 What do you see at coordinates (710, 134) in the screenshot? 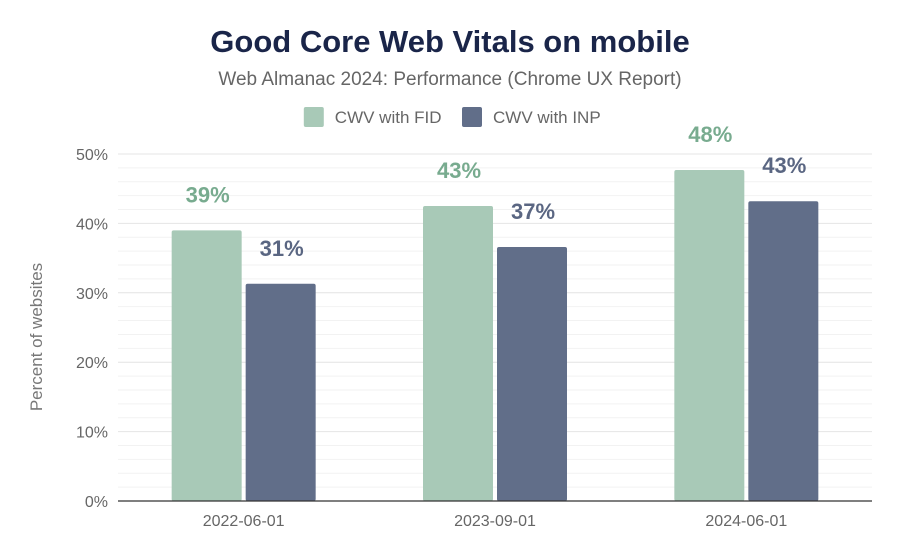
I see `data-label: 48%` at bounding box center [710, 134].